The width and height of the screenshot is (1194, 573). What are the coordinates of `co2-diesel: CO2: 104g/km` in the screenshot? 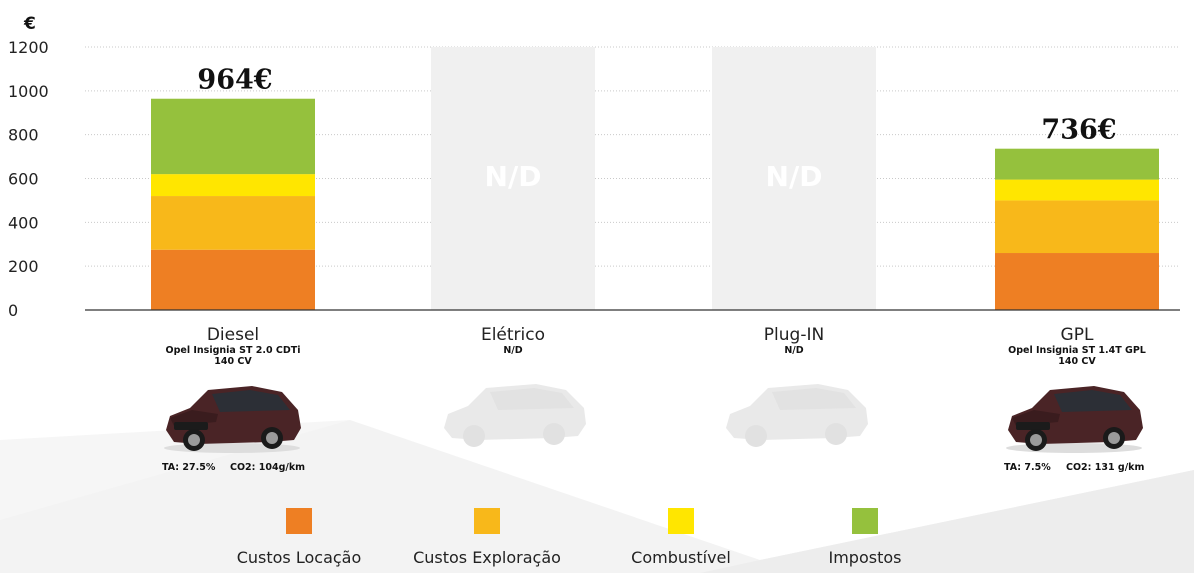 It's located at (267, 467).